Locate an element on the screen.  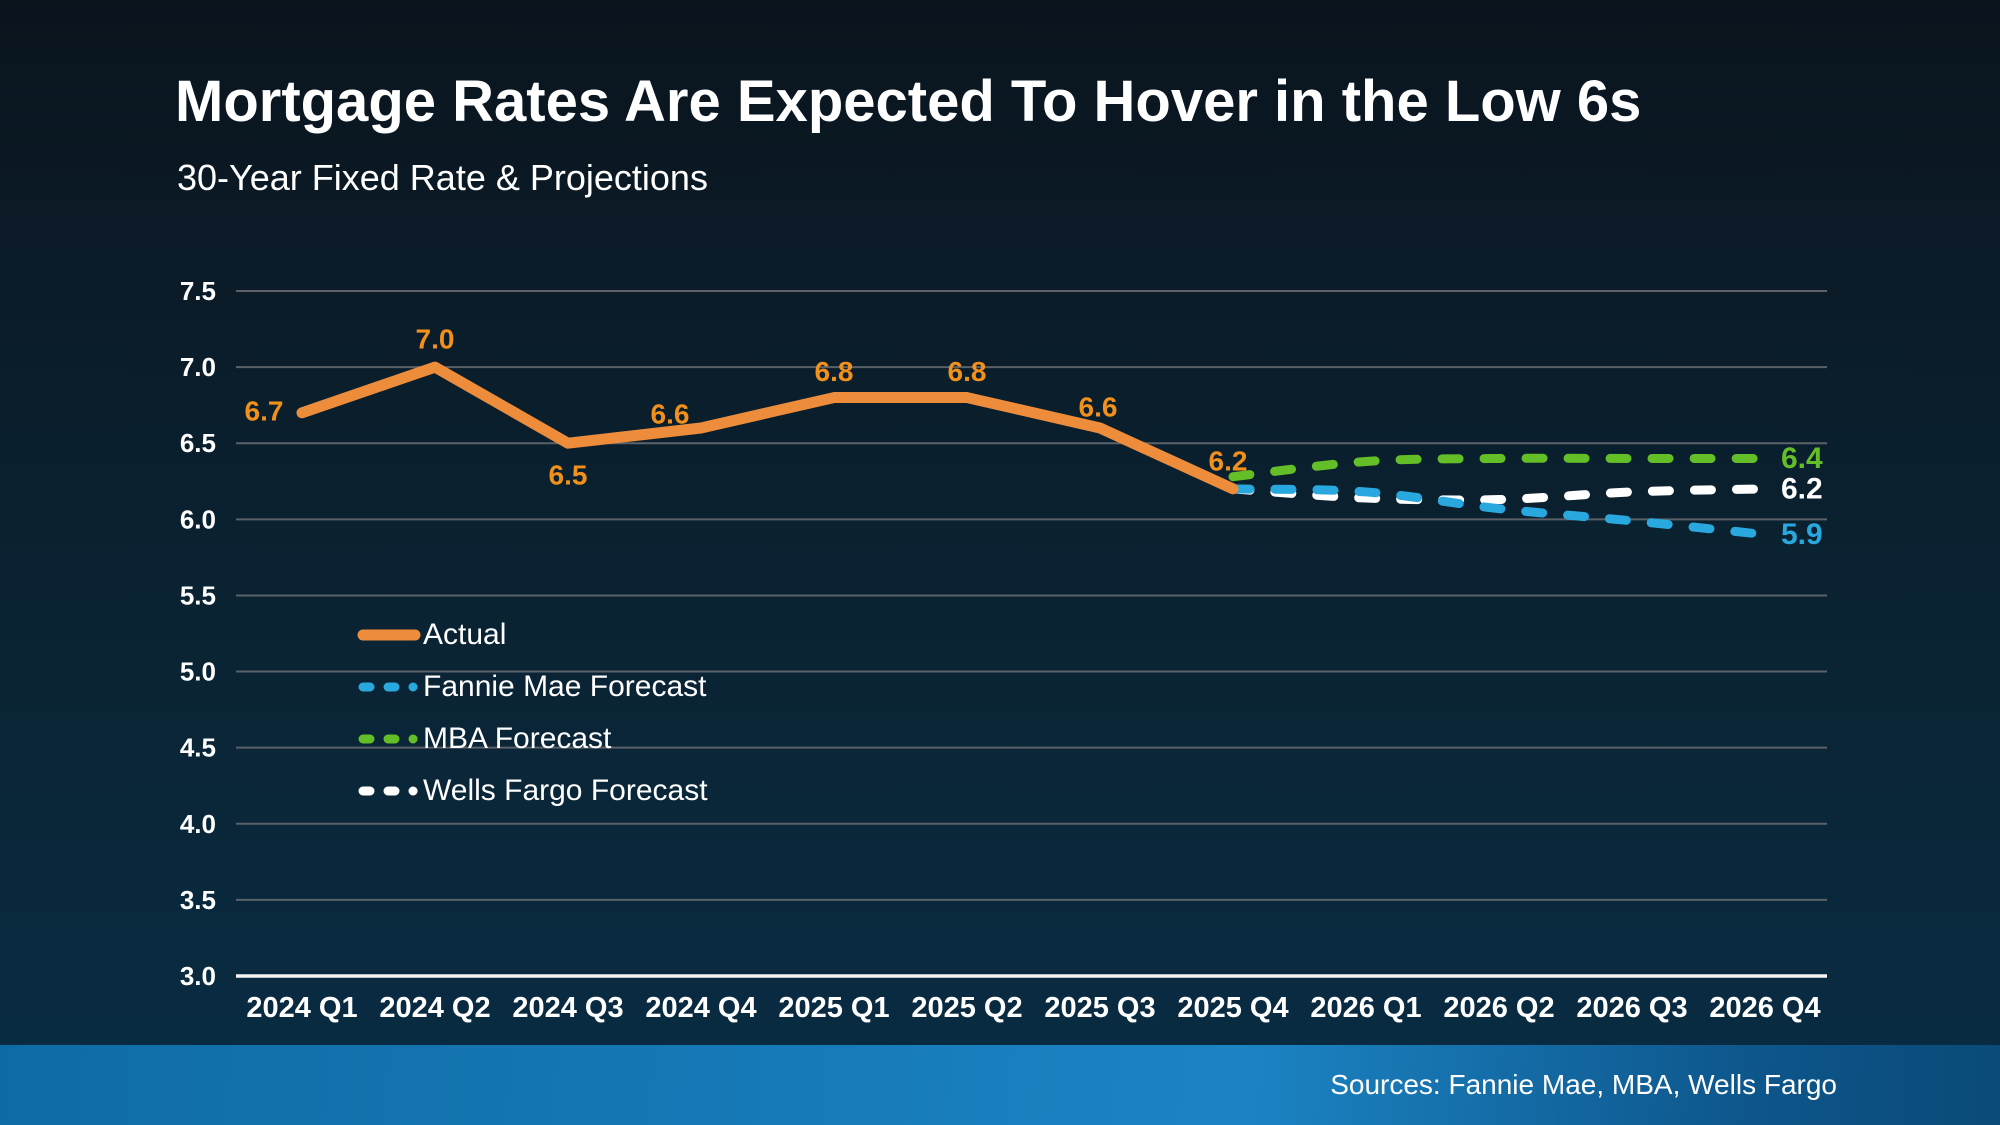
source-note: Sources: Fannie Mae, MBA, Wells Fargo is located at coordinates (1583, 1084).